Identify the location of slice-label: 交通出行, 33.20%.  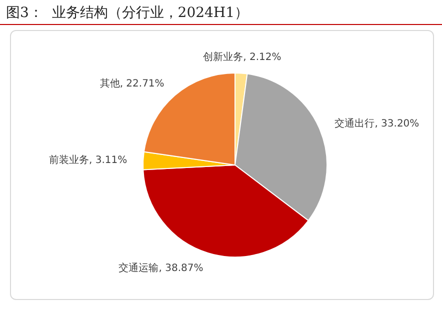
(377, 123).